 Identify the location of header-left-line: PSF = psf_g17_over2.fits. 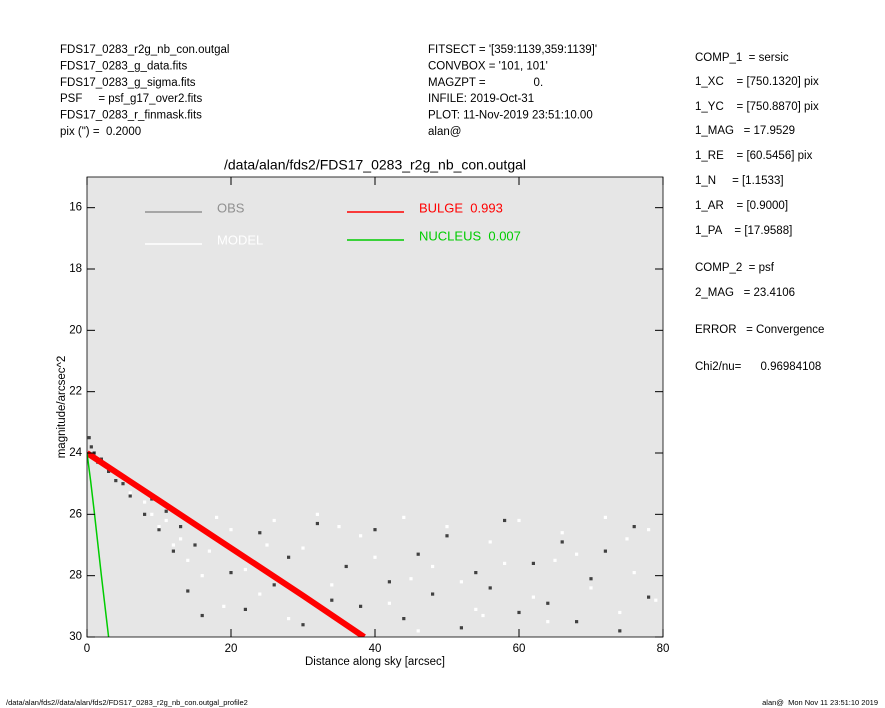
(131, 99).